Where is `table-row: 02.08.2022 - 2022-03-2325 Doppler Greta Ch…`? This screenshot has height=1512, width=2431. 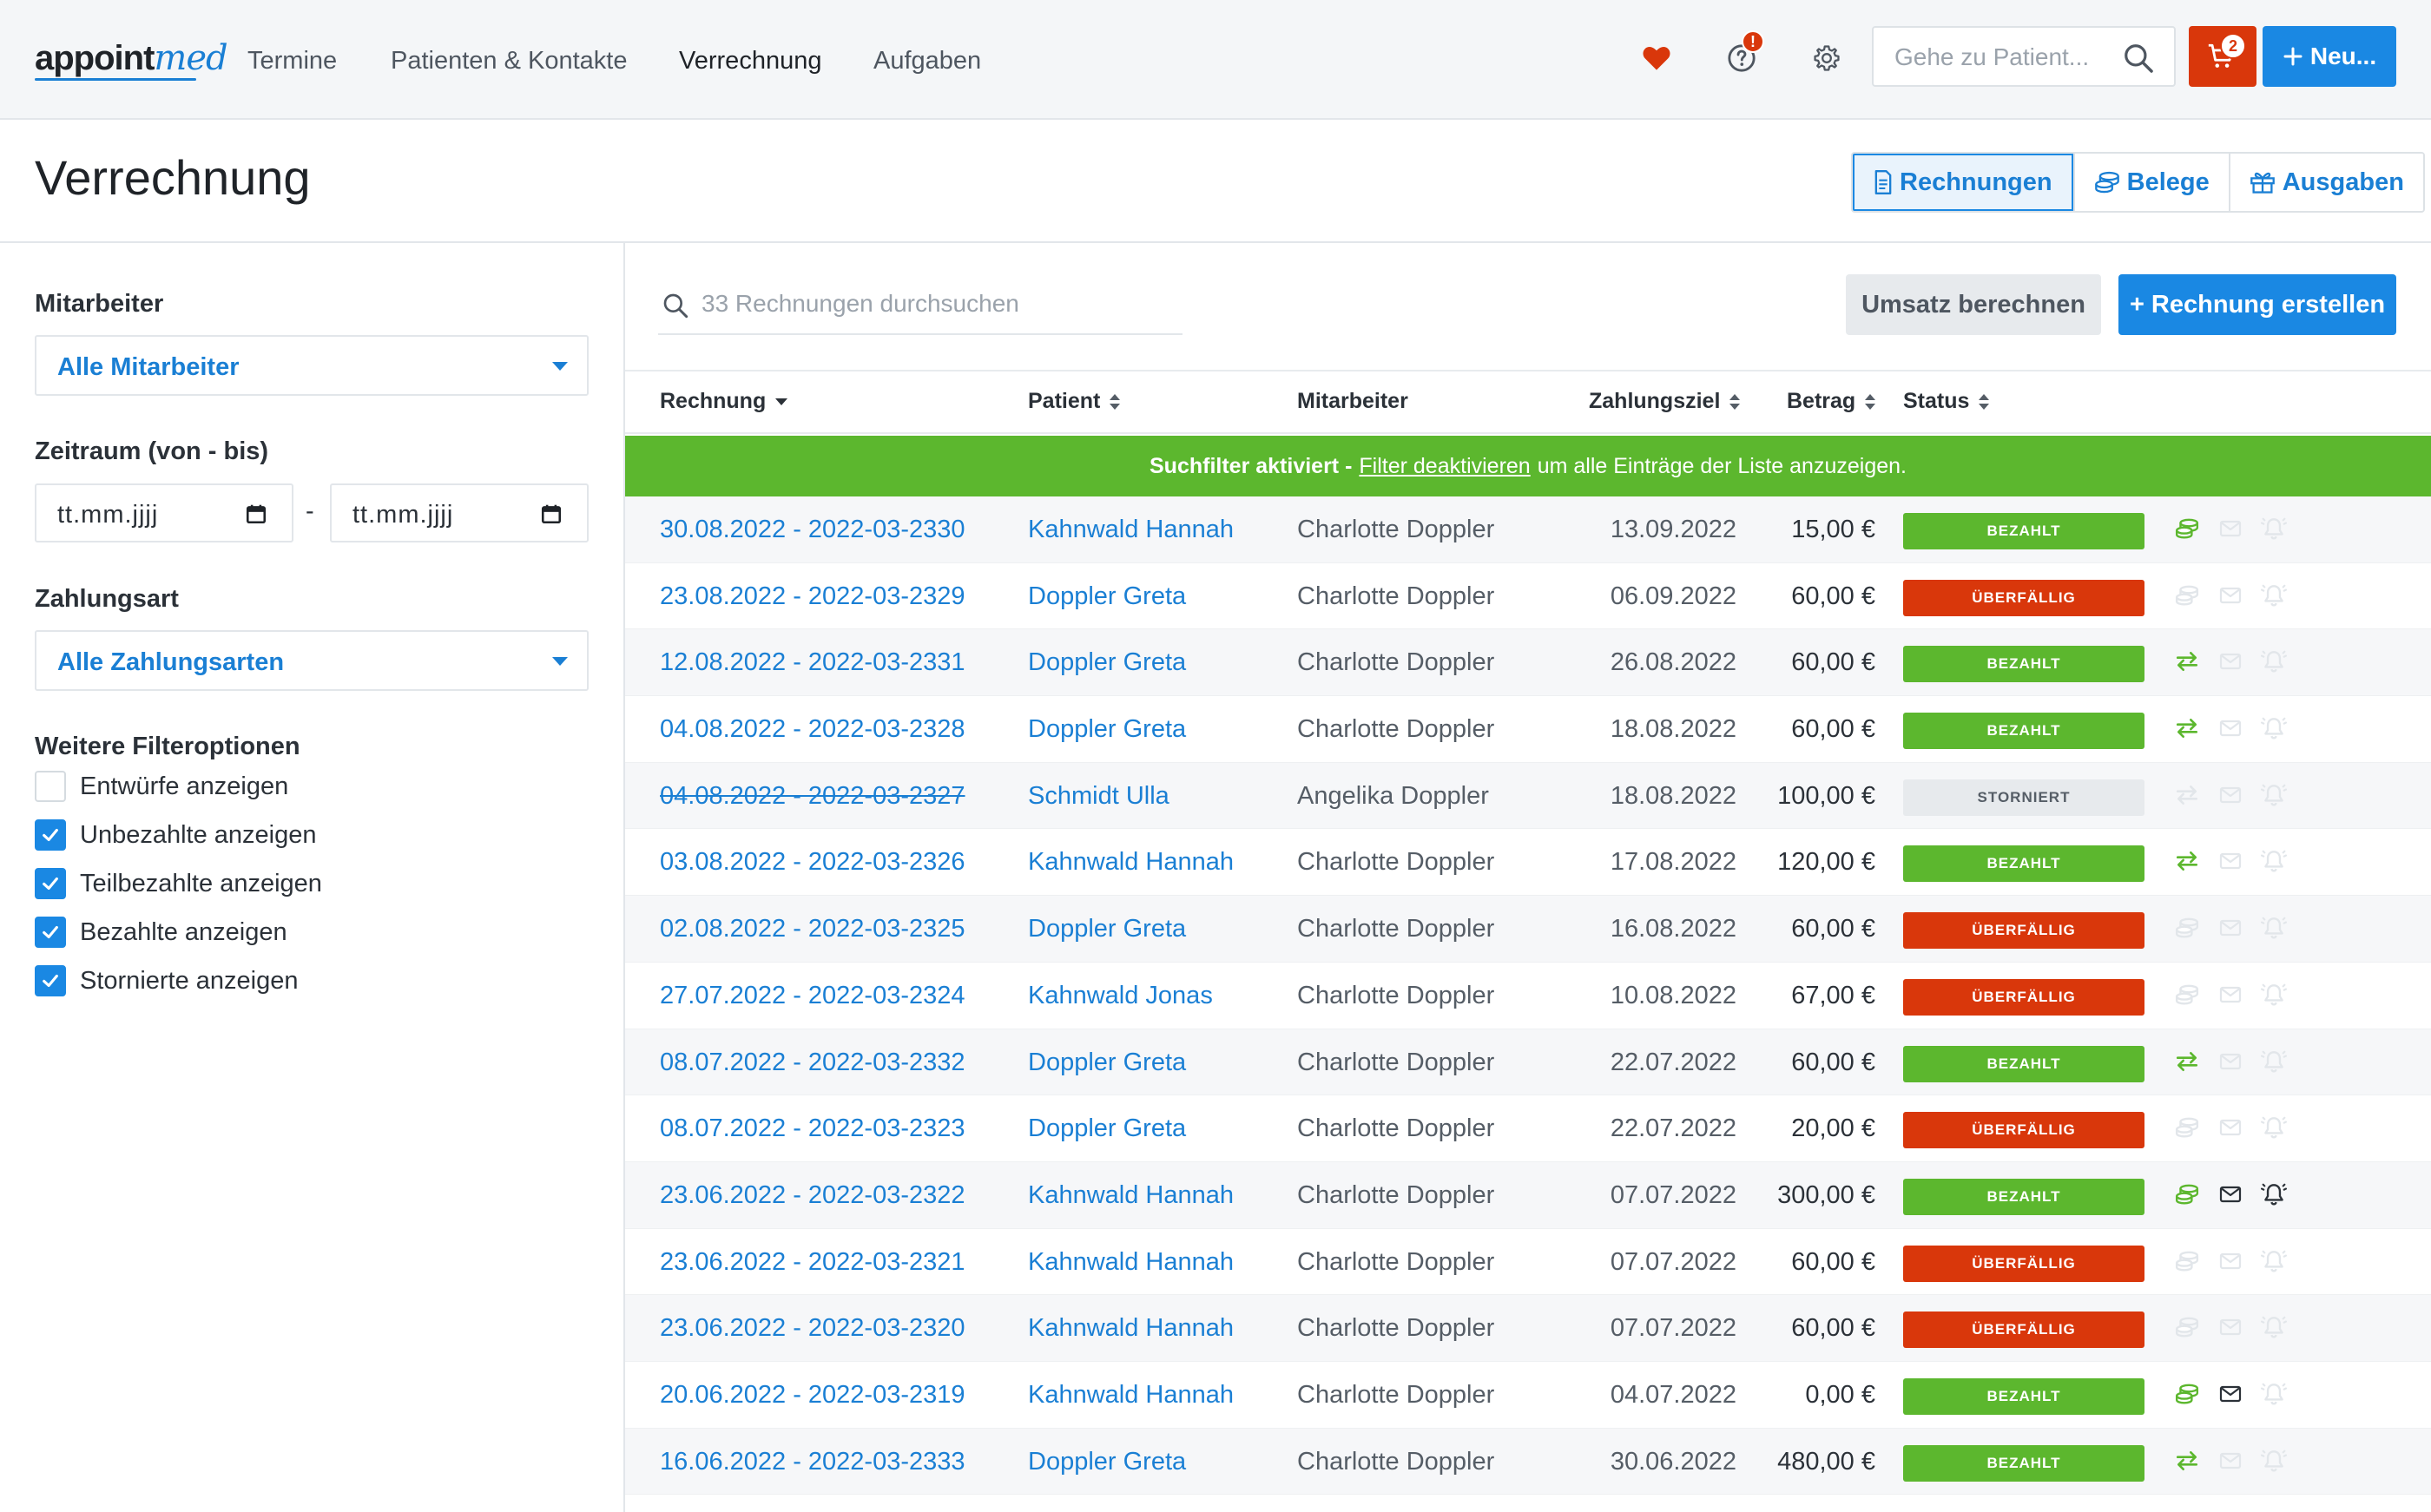
table-row: 02.08.2022 - 2022-03-2325 Doppler Greta Ch… is located at coordinates (1528, 929).